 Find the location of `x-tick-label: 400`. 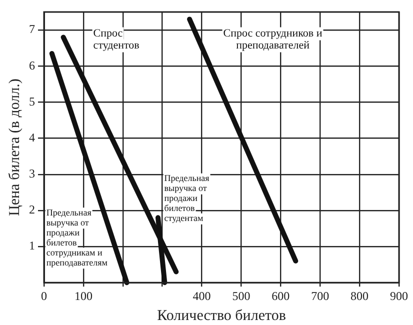

x-tick-label: 400 is located at coordinates (201, 295).